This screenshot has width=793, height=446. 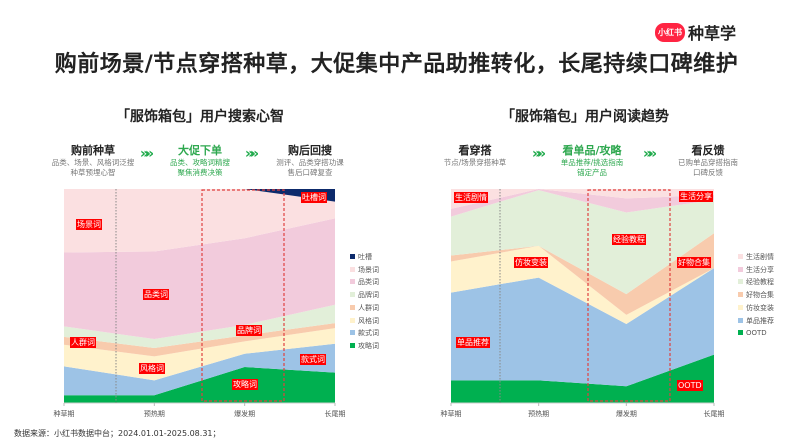 What do you see at coordinates (471, 197) in the screenshot?
I see `series-label-生活剧情: 生活剧情` at bounding box center [471, 197].